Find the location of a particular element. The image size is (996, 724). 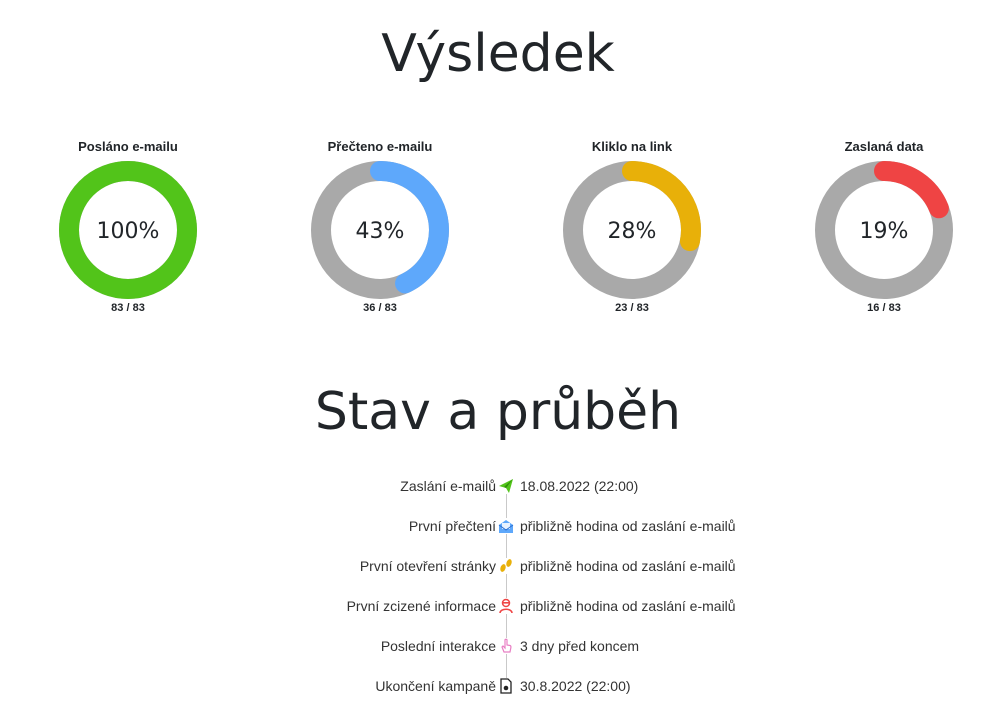

donut-percent: 28% is located at coordinates (632, 231).